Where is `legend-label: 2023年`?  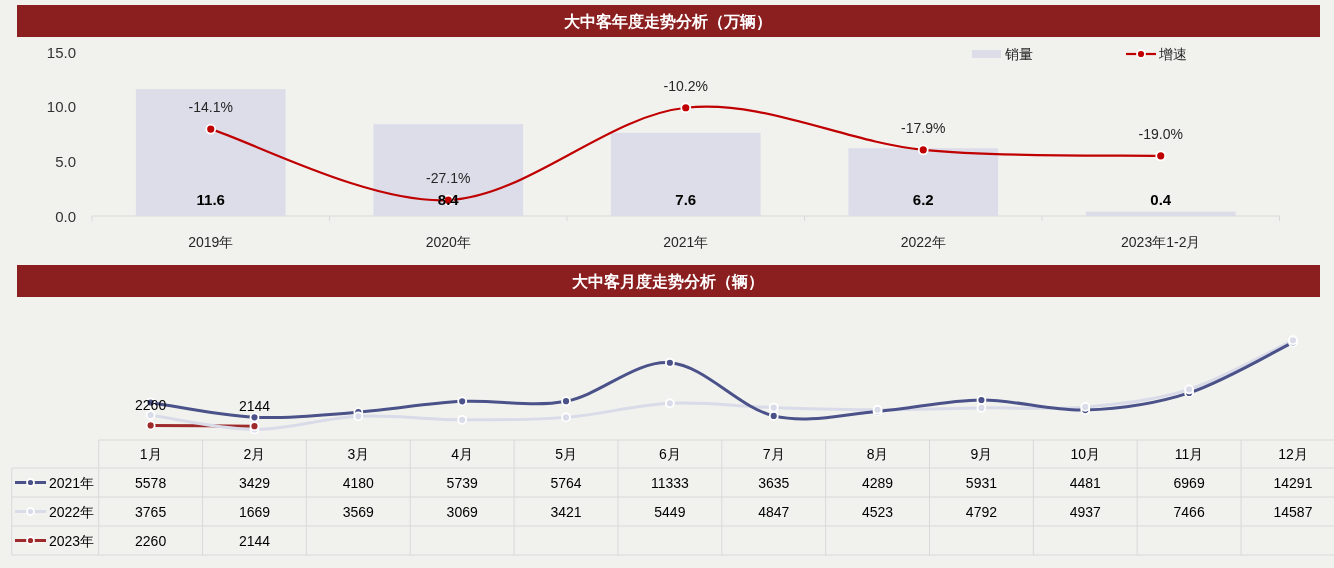 legend-label: 2023年 is located at coordinates (72, 540).